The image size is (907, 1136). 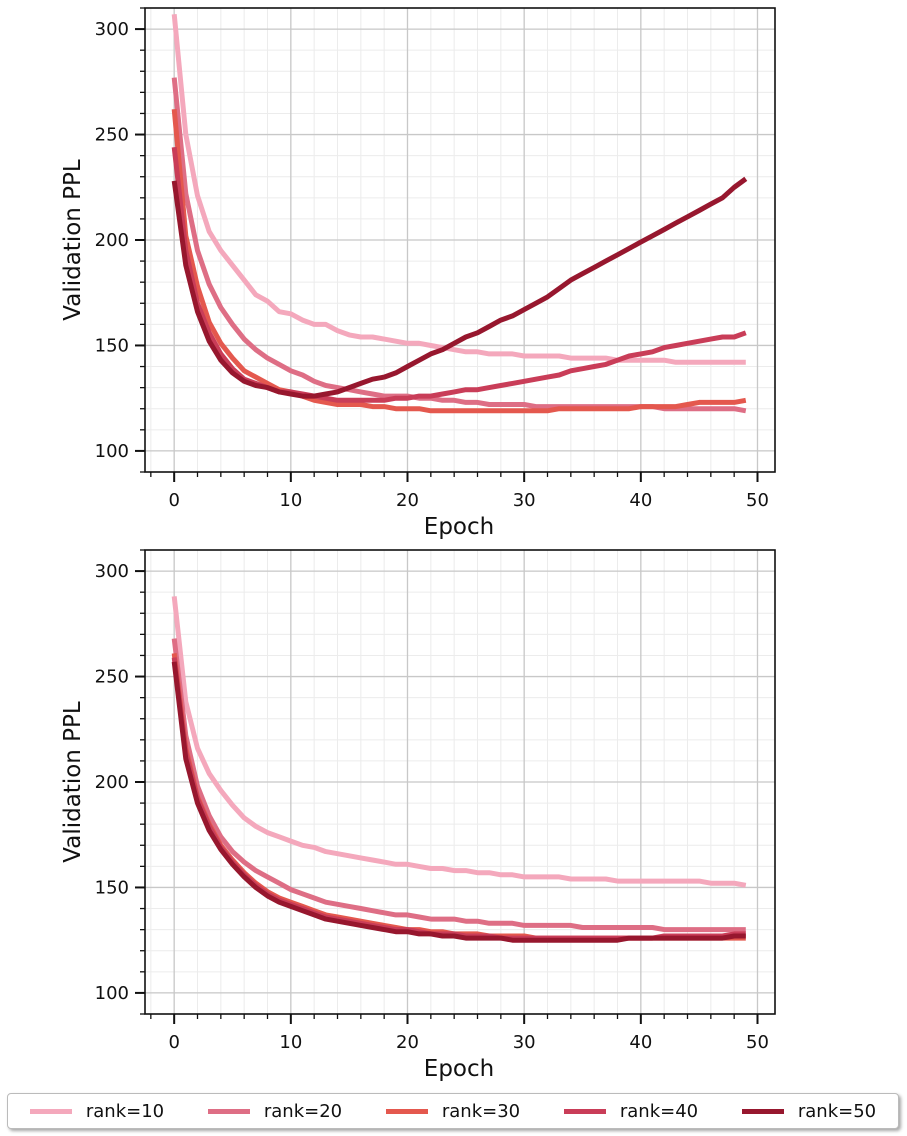 I want to click on legend-item-rank-50: rank=50, so click(x=809, y=1111).